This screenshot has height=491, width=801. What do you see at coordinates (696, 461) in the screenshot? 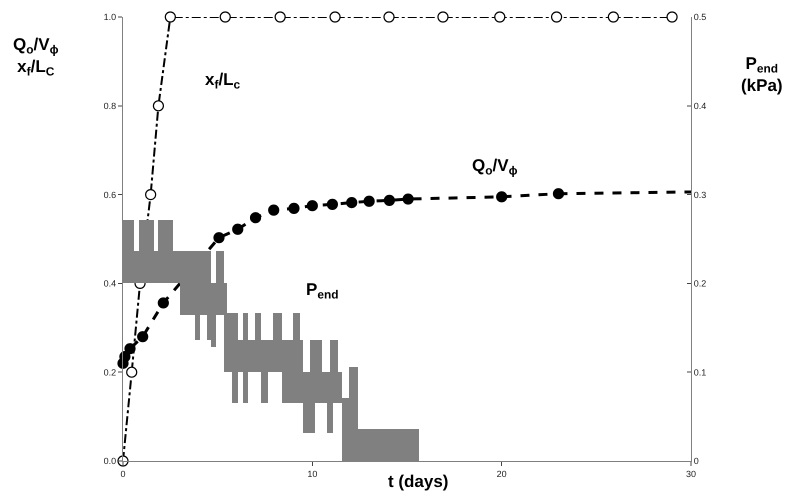
I see `y2-tick-label: 0` at bounding box center [696, 461].